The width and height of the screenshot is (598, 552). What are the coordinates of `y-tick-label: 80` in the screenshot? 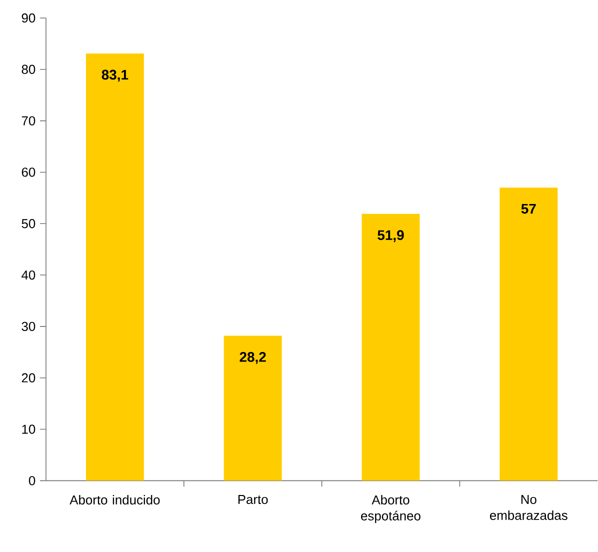 It's located at (29, 69).